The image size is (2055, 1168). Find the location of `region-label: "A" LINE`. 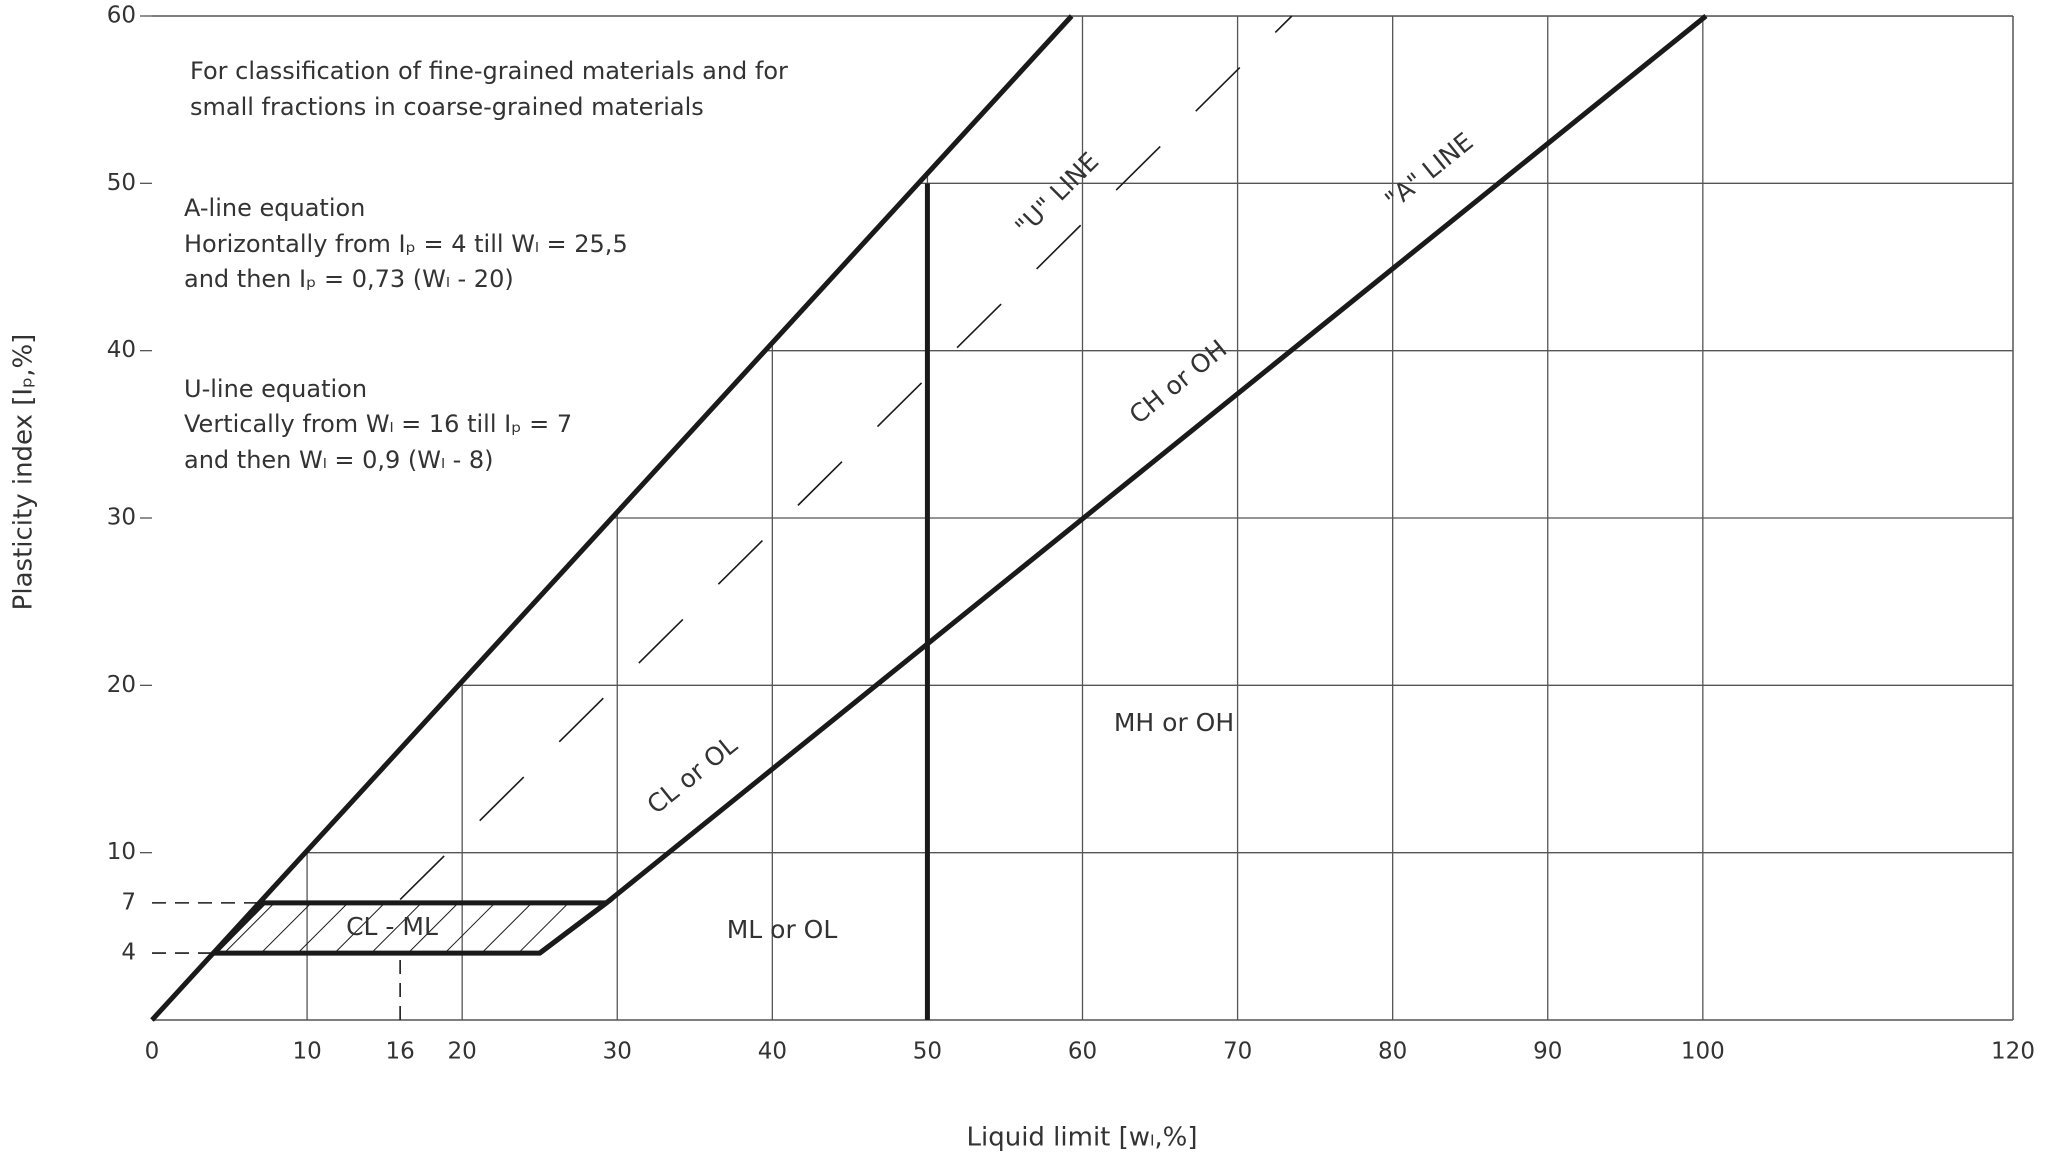

region-label: "A" LINE is located at coordinates (1429, 171).